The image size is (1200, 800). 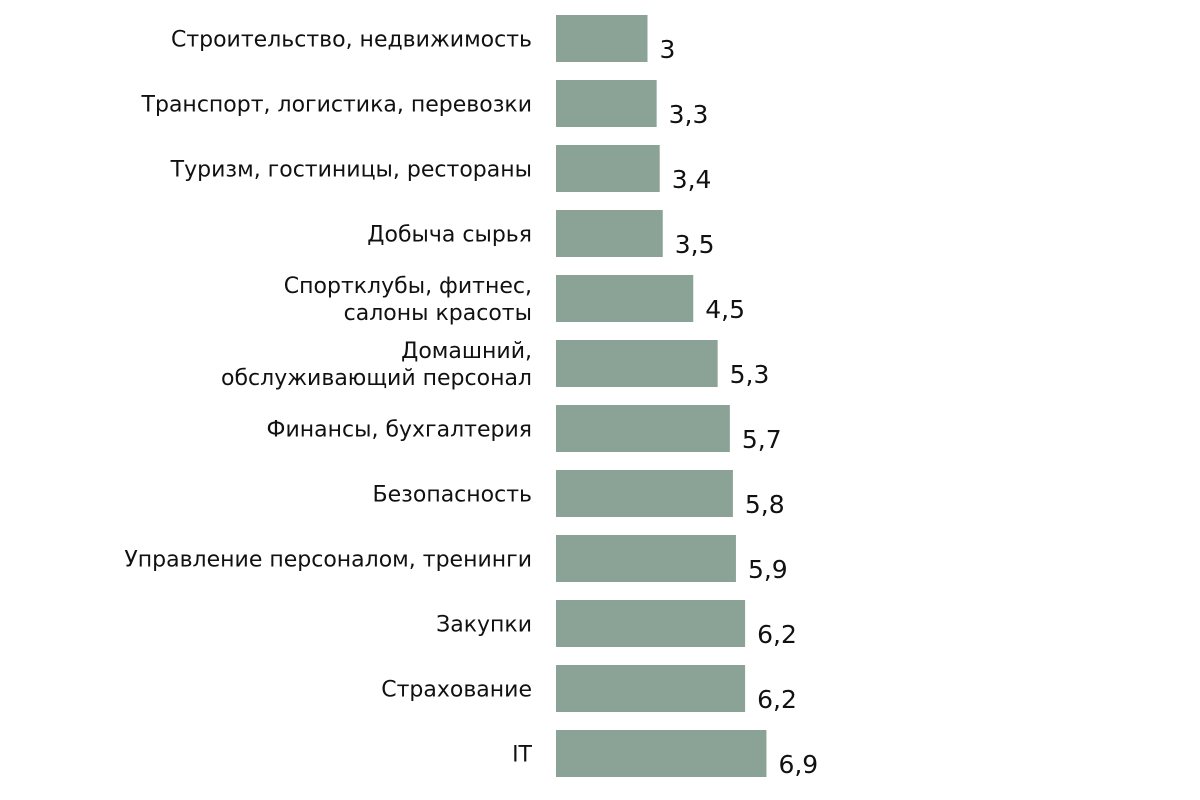 What do you see at coordinates (449, 235) in the screenshot?
I see `category-label: Добыча сырья` at bounding box center [449, 235].